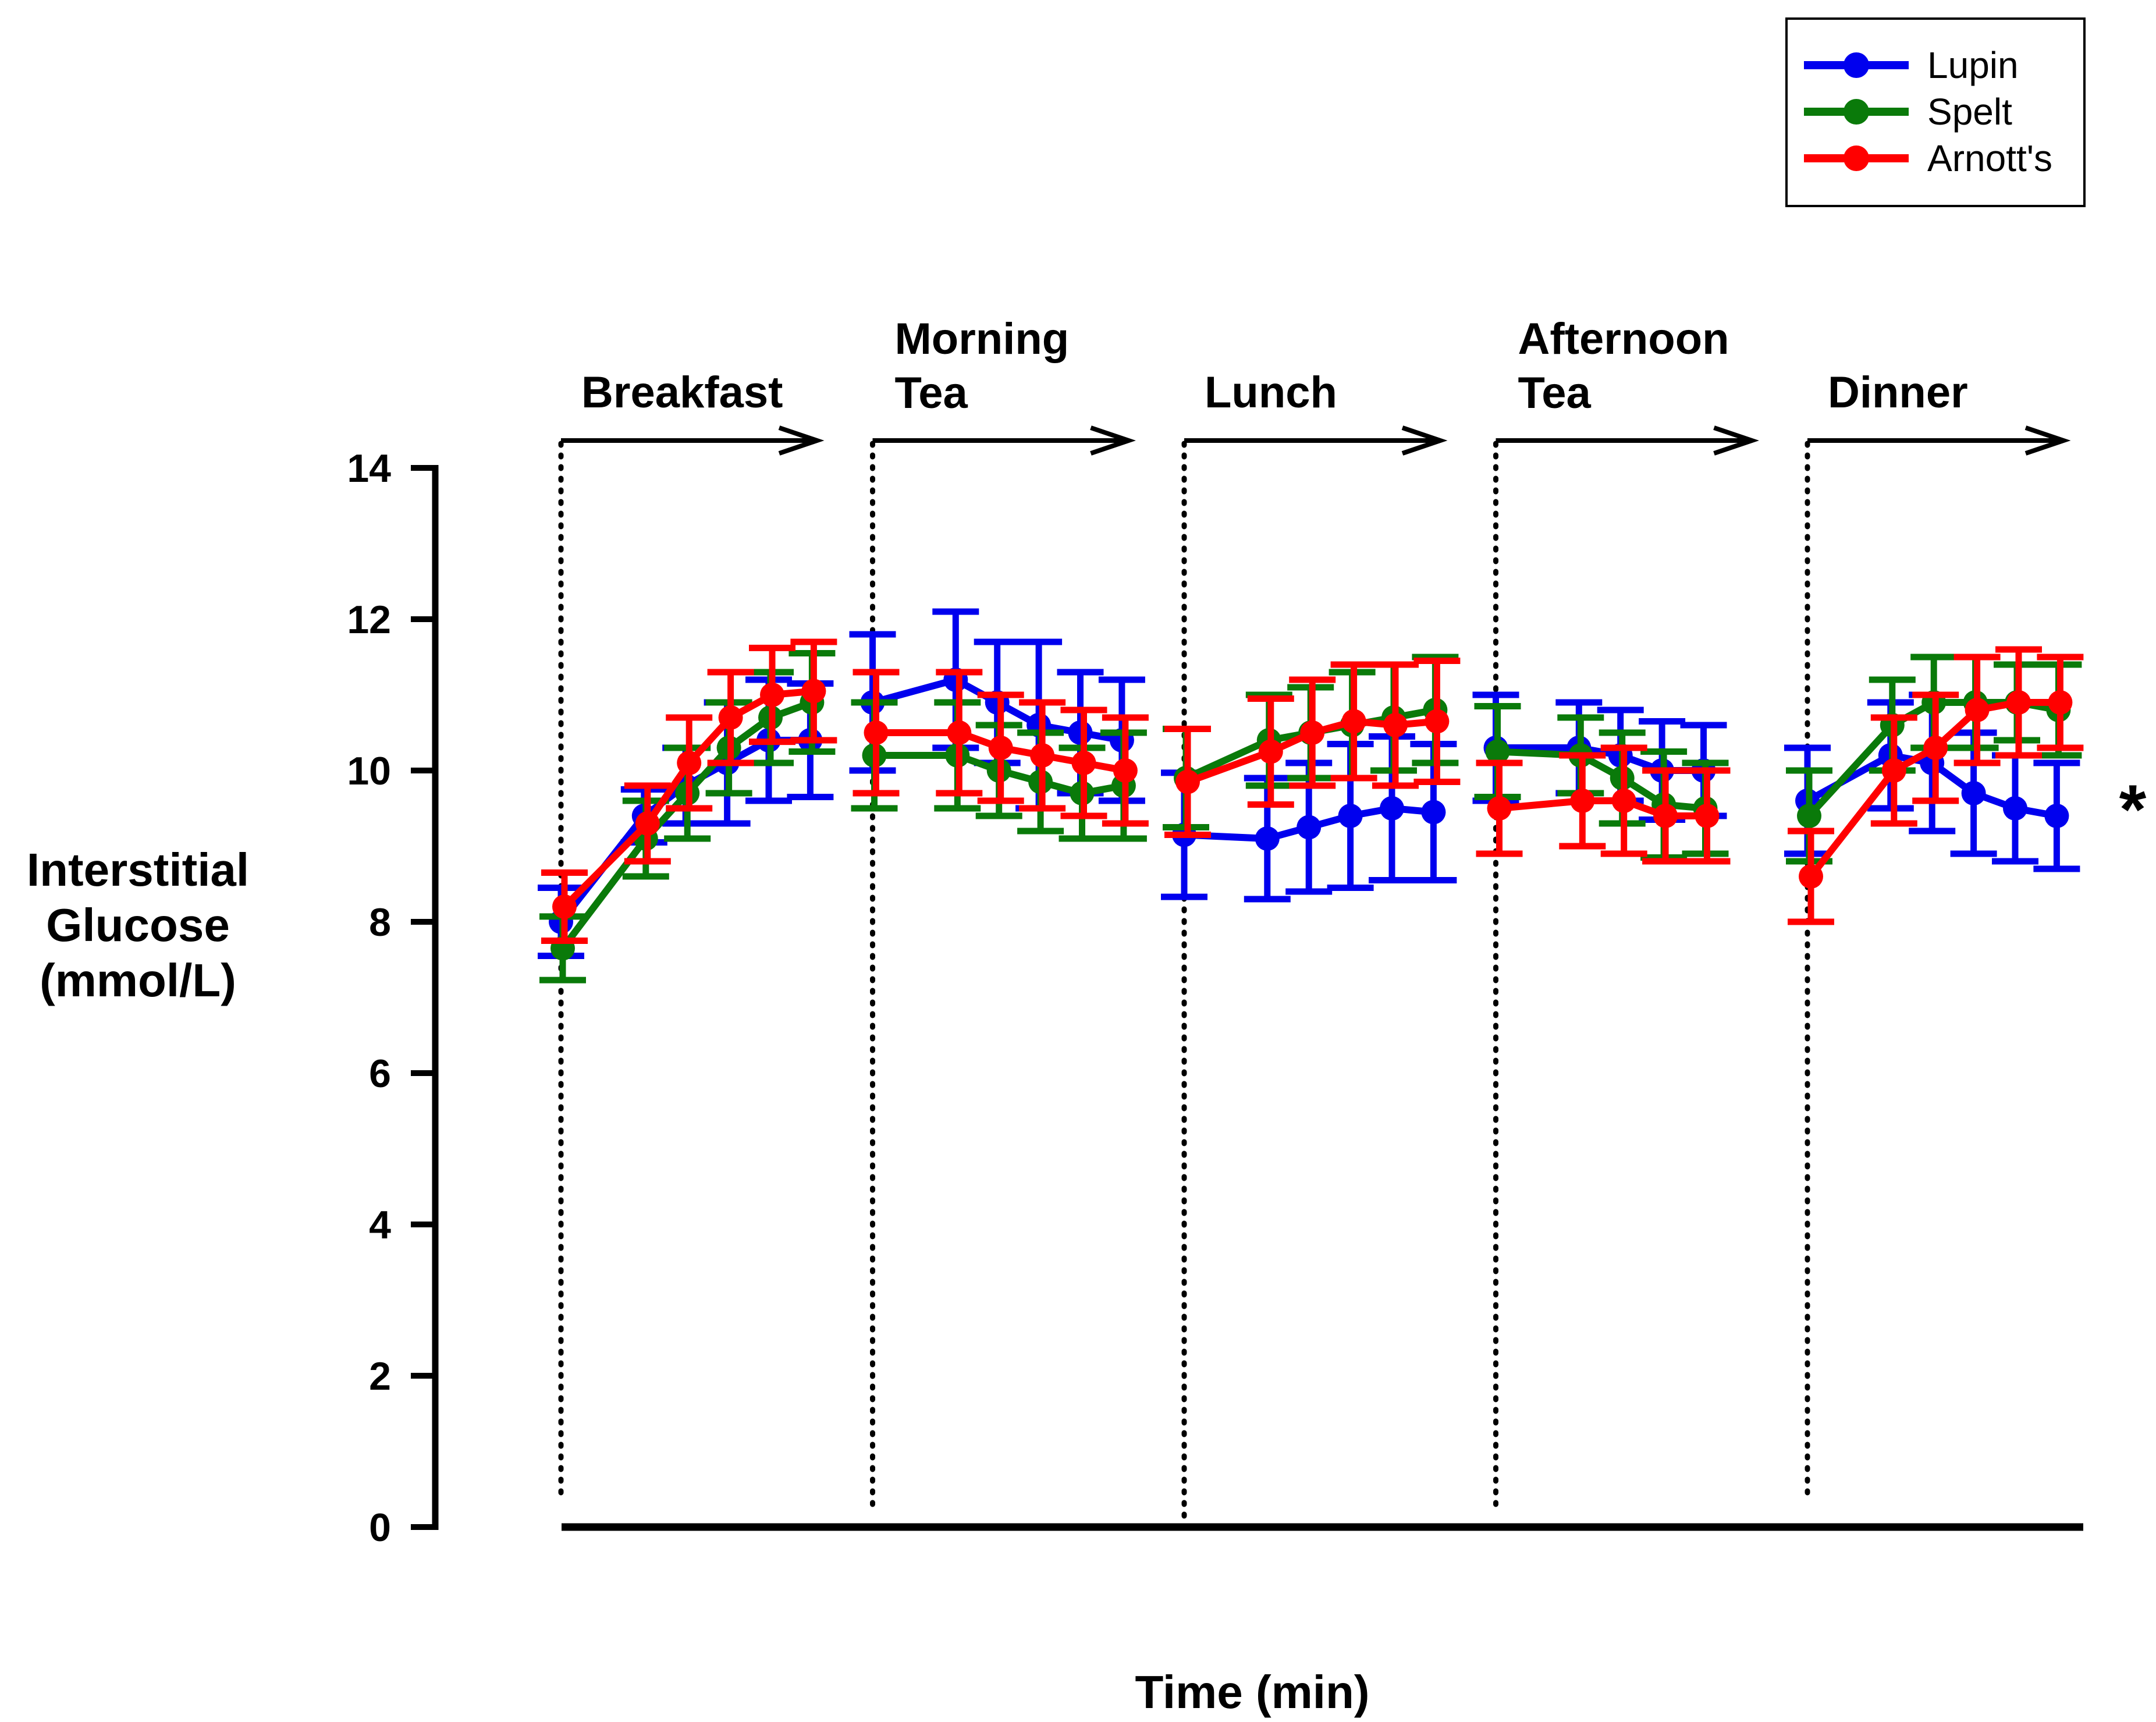  I want to click on meal-label: Afternoon, so click(1623, 339).